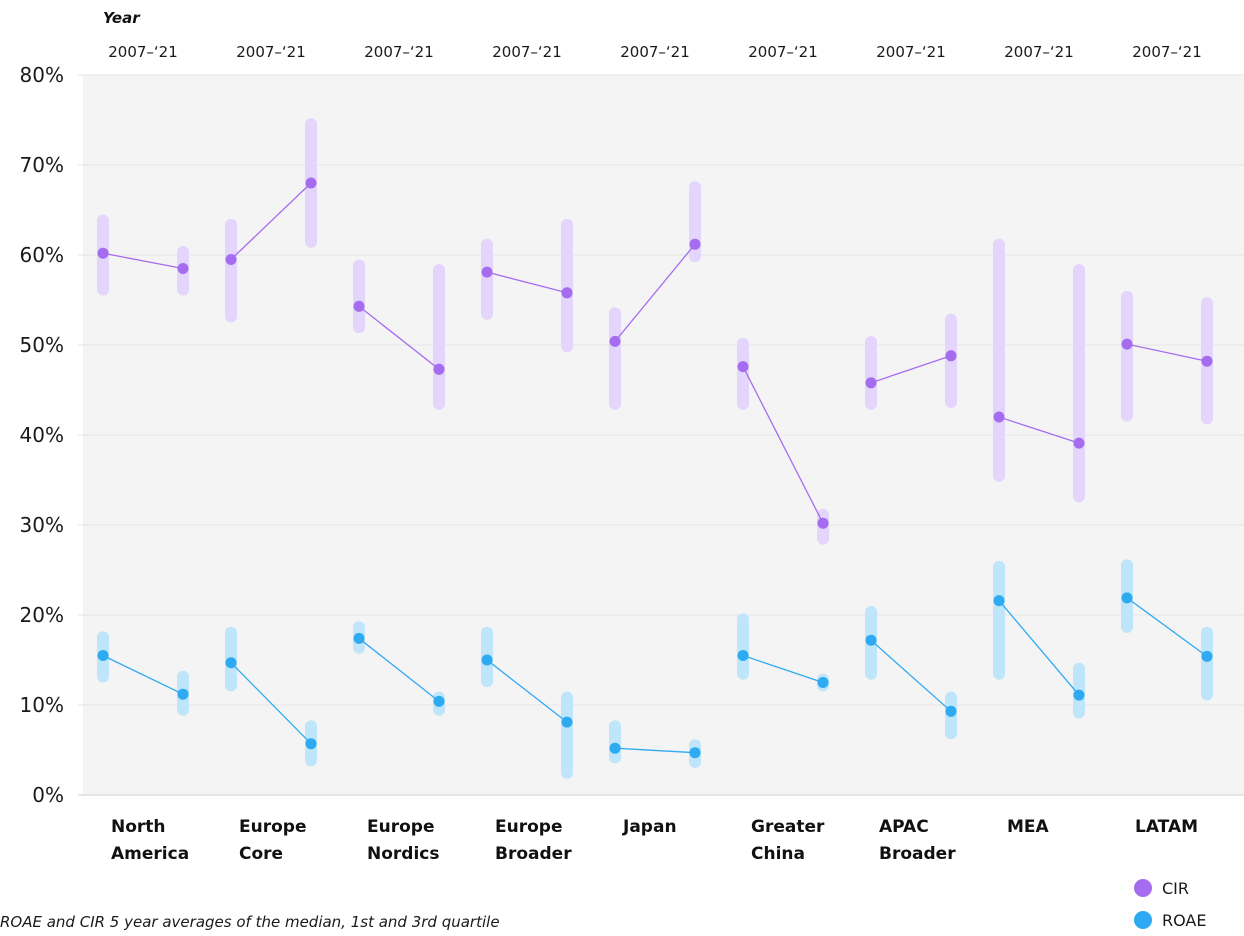 Image resolution: width=1244 pixels, height=936 pixels. What do you see at coordinates (778, 854) in the screenshot?
I see `category-label: China` at bounding box center [778, 854].